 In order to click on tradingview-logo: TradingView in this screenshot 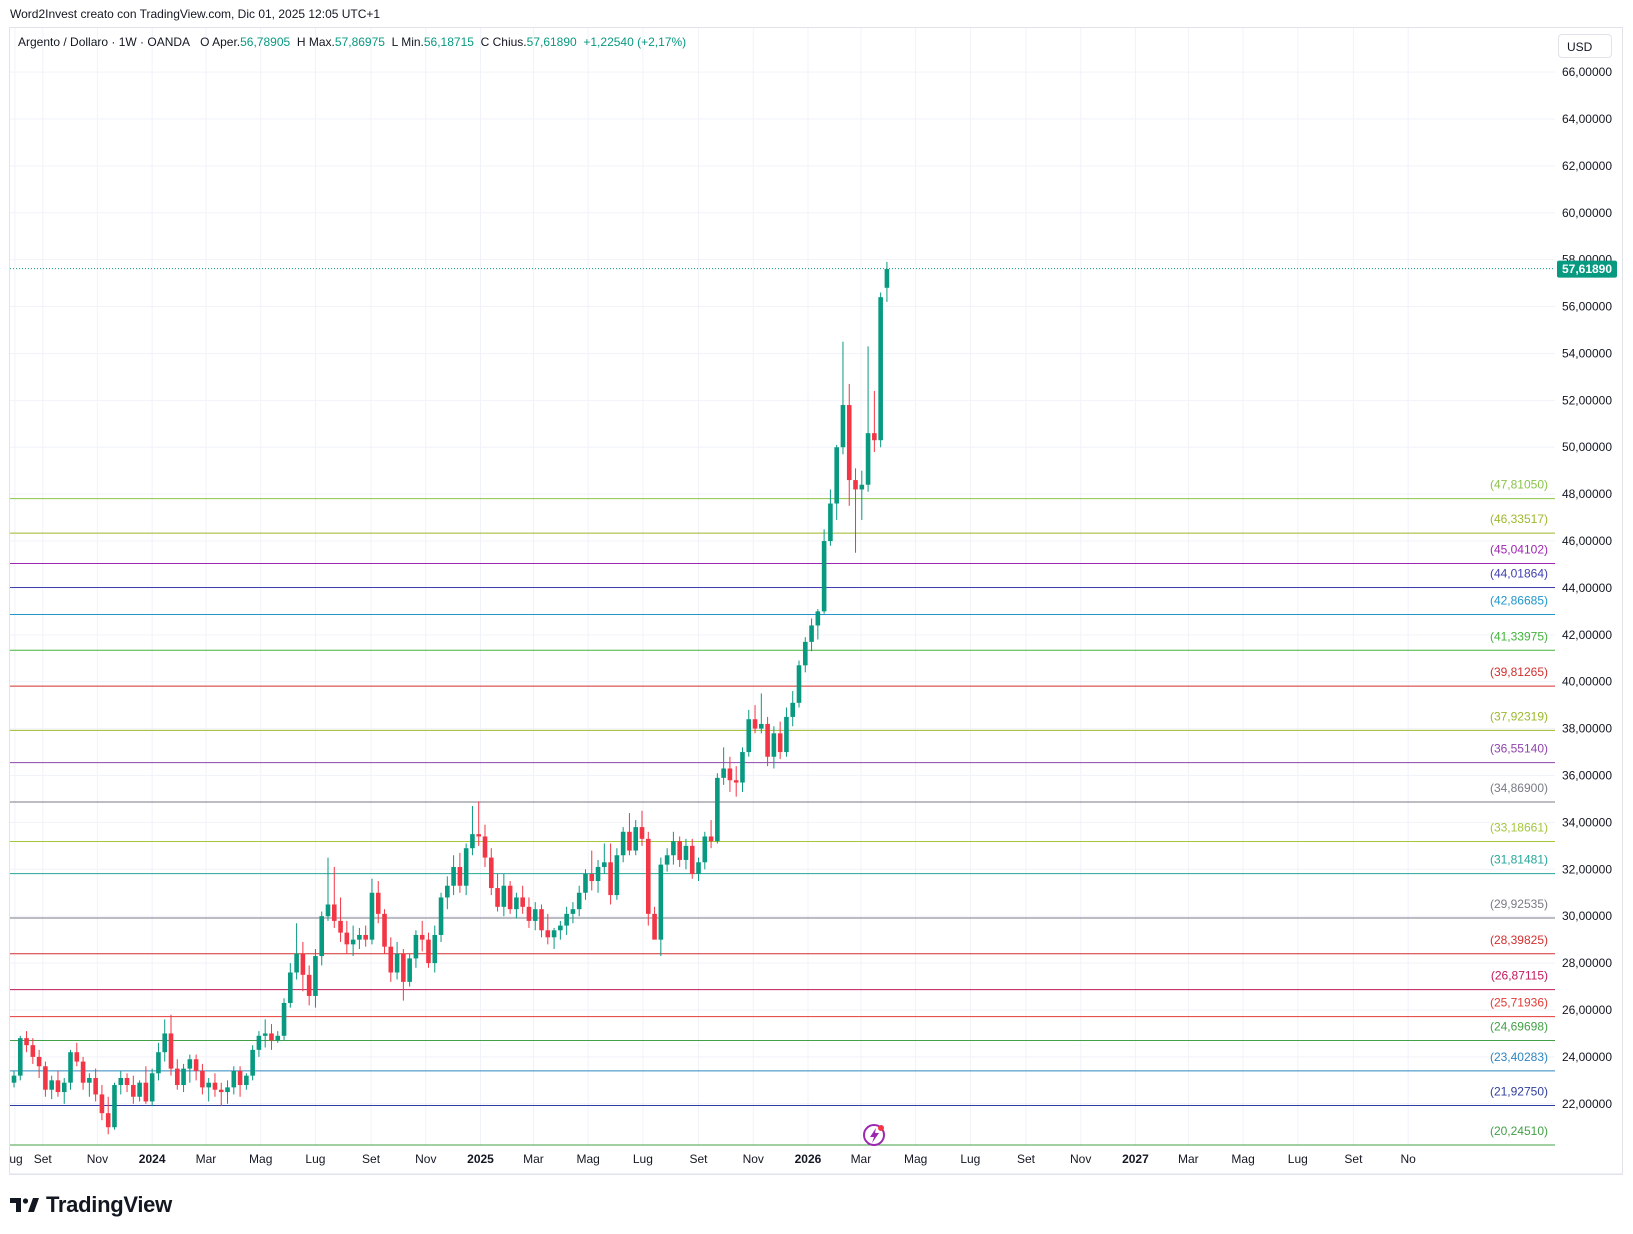, I will do `click(91, 1205)`.